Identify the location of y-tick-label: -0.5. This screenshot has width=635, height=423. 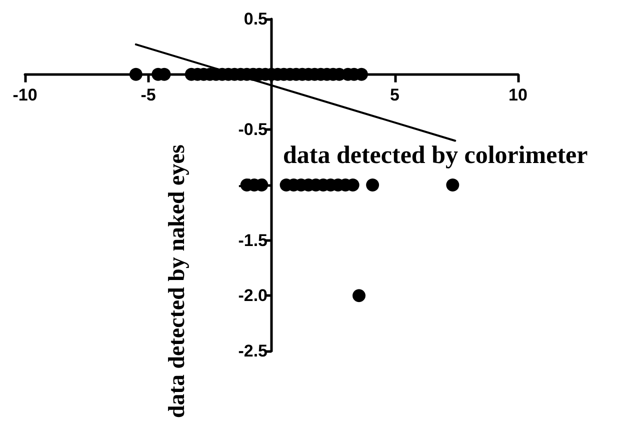
(253, 130).